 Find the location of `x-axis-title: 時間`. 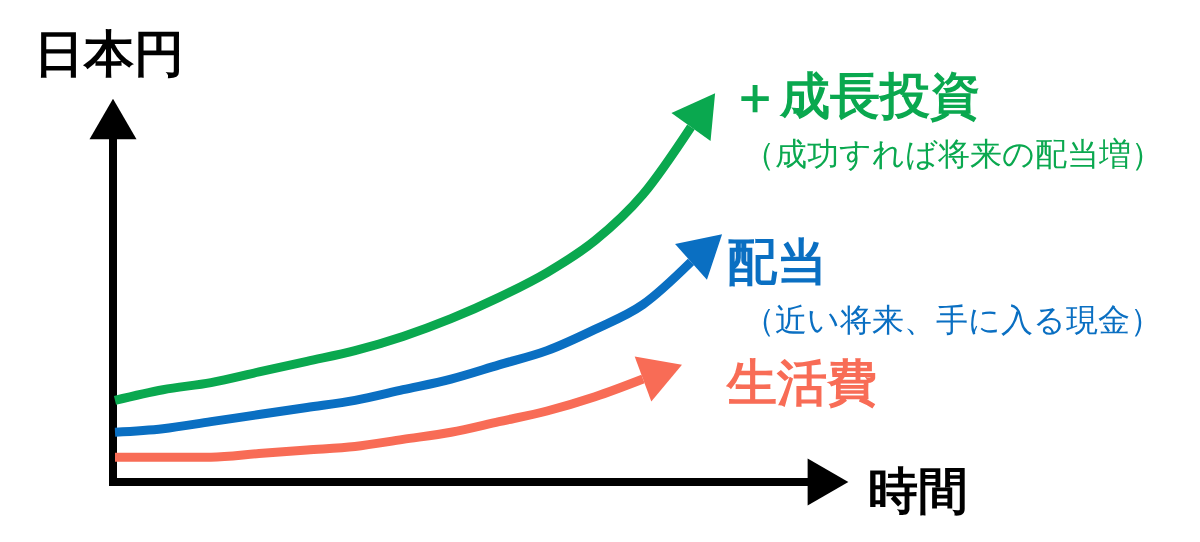

x-axis-title: 時間 is located at coordinates (918, 491).